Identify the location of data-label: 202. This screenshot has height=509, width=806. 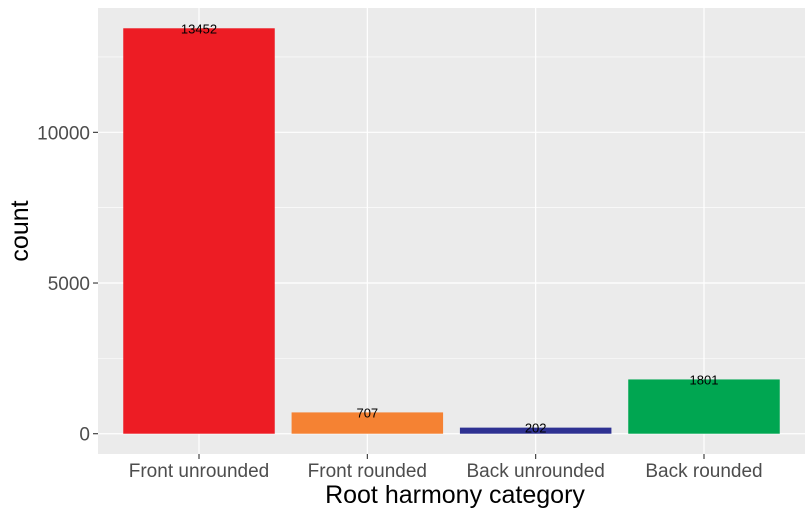
(536, 428).